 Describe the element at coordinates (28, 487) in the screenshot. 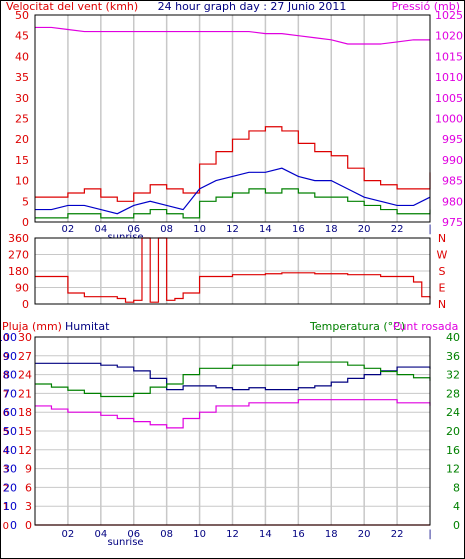

I see `temperature-y-tick: 6` at that location.